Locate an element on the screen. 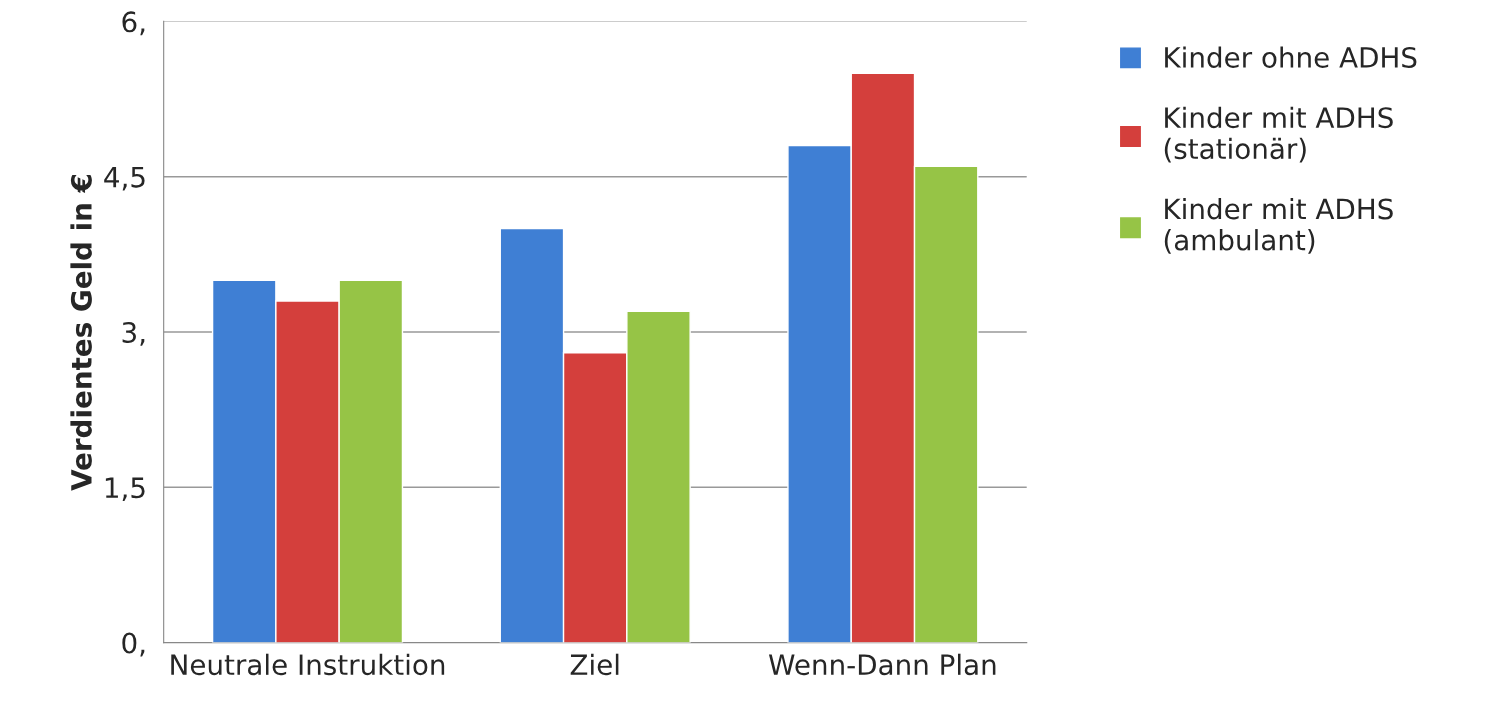  y-tick-label: 4,5 is located at coordinates (124, 179).